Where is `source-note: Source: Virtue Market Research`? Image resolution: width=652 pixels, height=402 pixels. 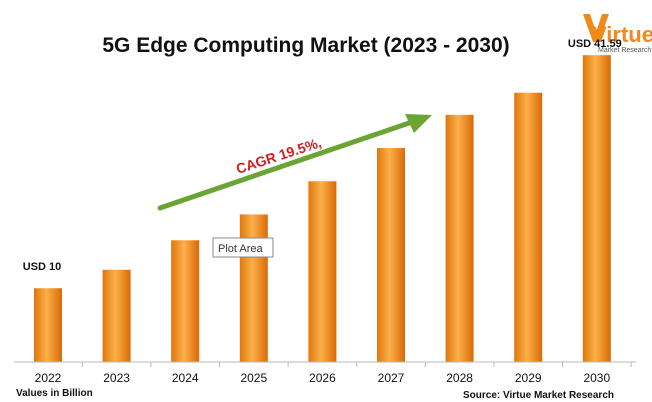 source-note: Source: Virtue Market Research is located at coordinates (538, 395).